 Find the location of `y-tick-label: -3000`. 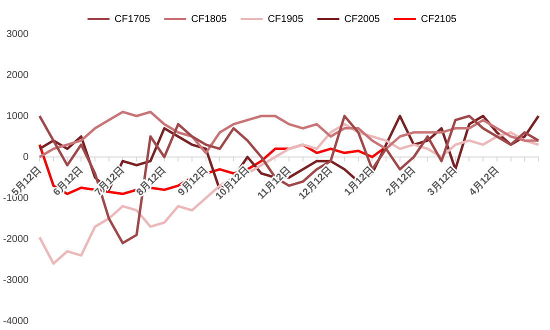

y-tick-label: -3000 is located at coordinates (16, 280).